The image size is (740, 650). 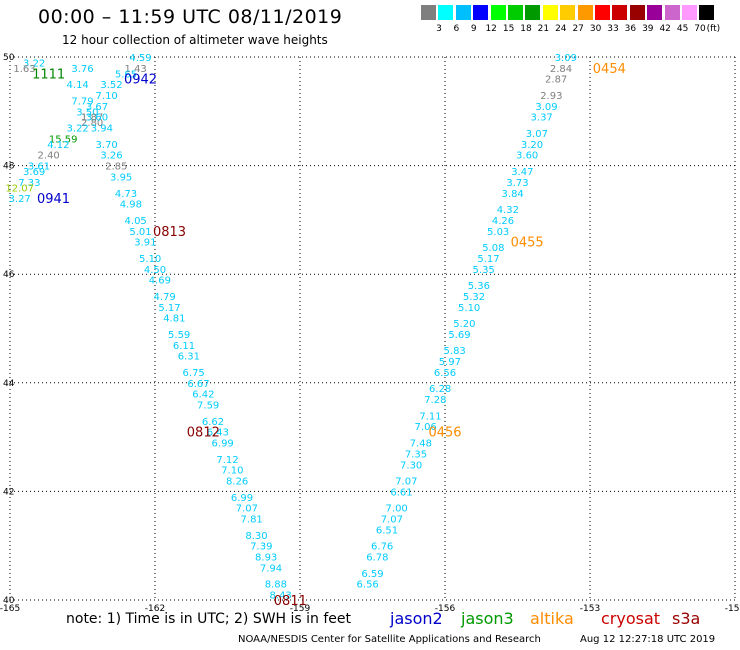 I want to click on swh-point: 3.73, so click(x=517, y=183).